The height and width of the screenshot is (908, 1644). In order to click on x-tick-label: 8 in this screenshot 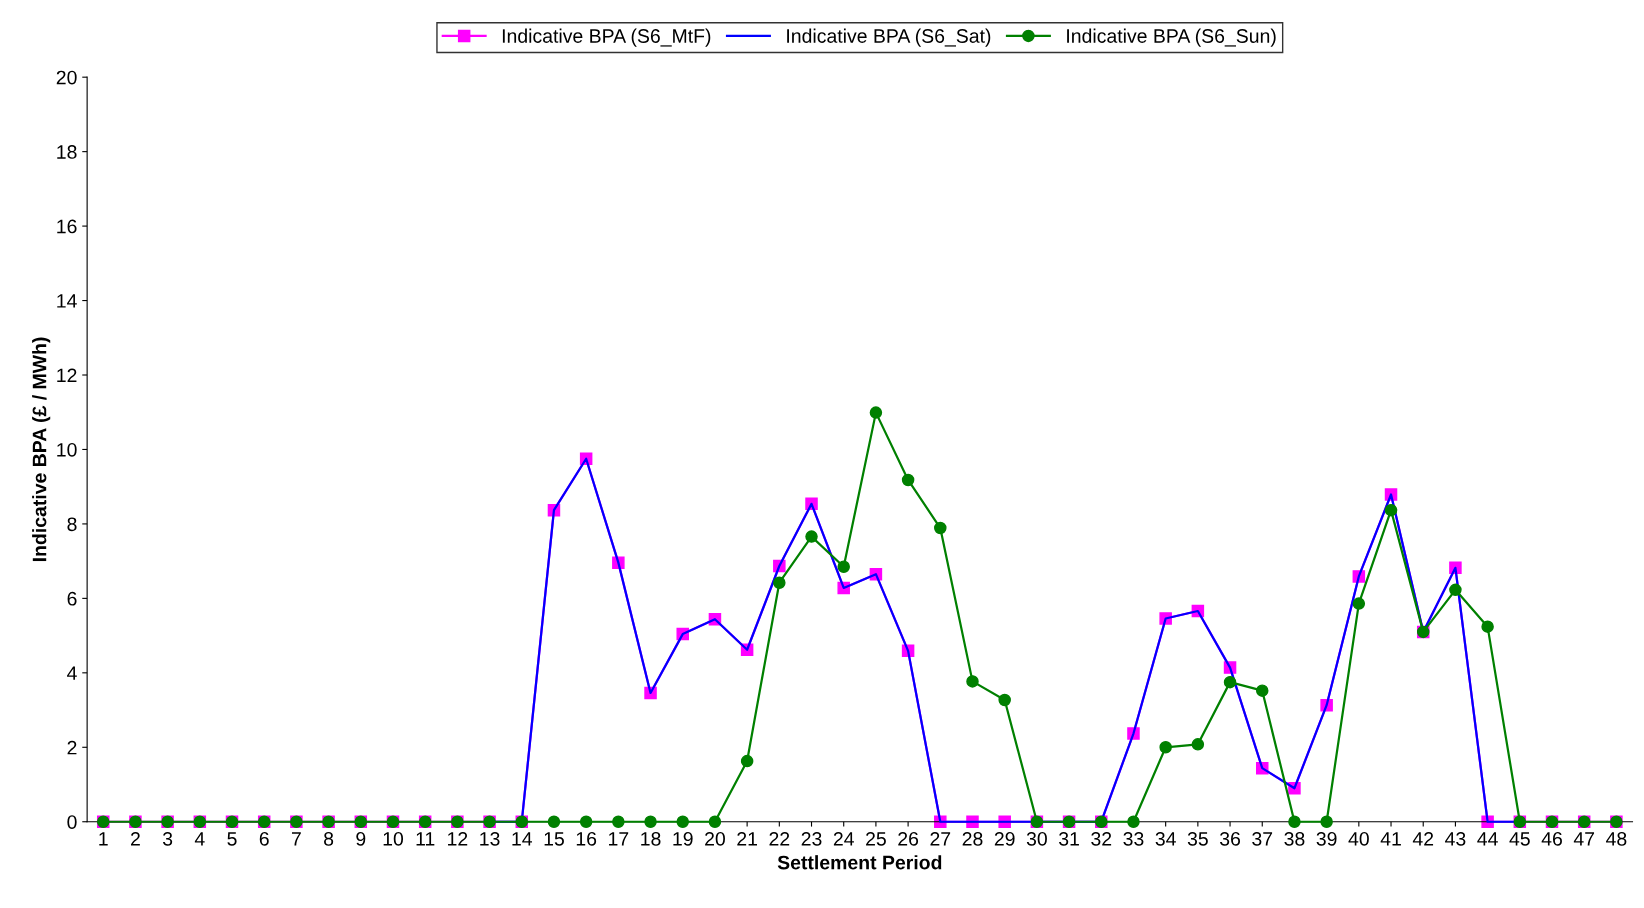, I will do `click(329, 838)`.